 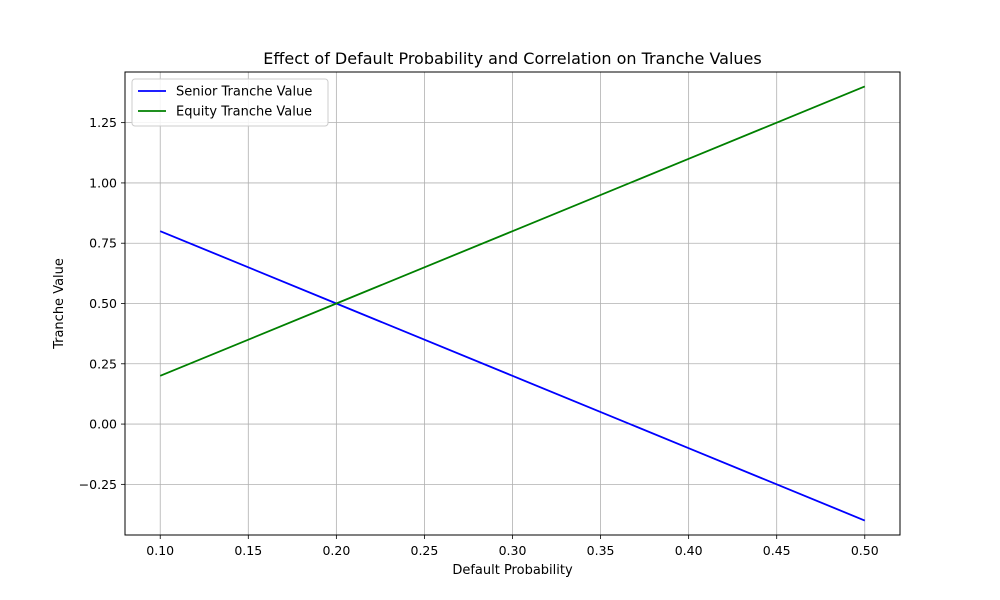 I want to click on legend-box, so click(x=230, y=102).